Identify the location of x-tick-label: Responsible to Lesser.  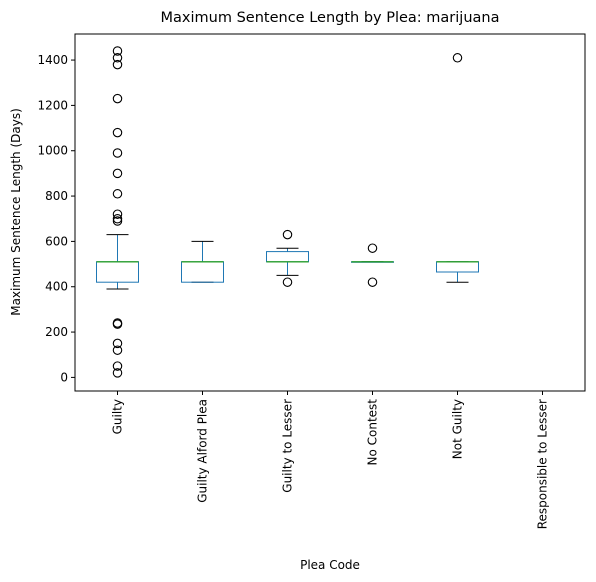
(543, 464).